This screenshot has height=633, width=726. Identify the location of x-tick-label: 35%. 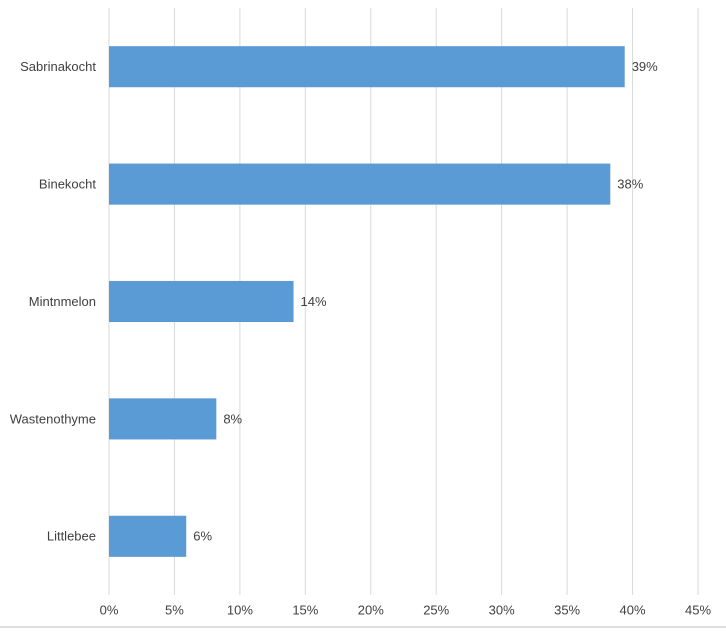
(567, 609).